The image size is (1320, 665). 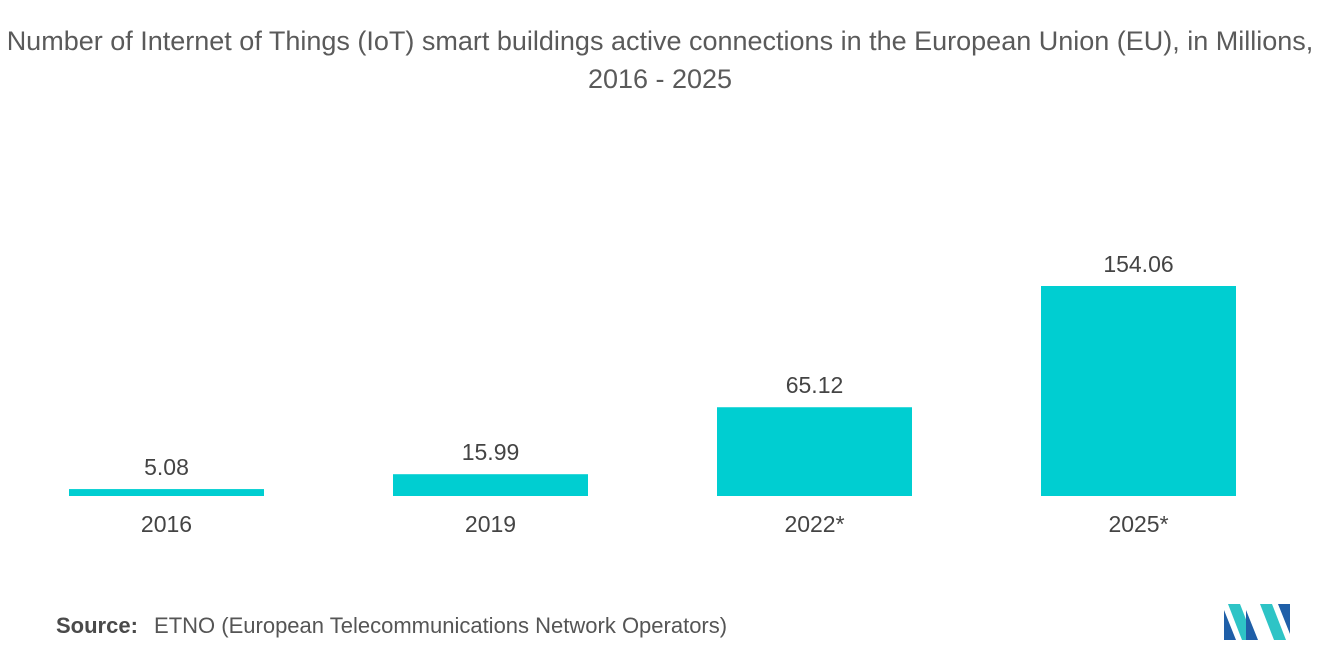 What do you see at coordinates (166, 492) in the screenshot?
I see `bar-2016` at bounding box center [166, 492].